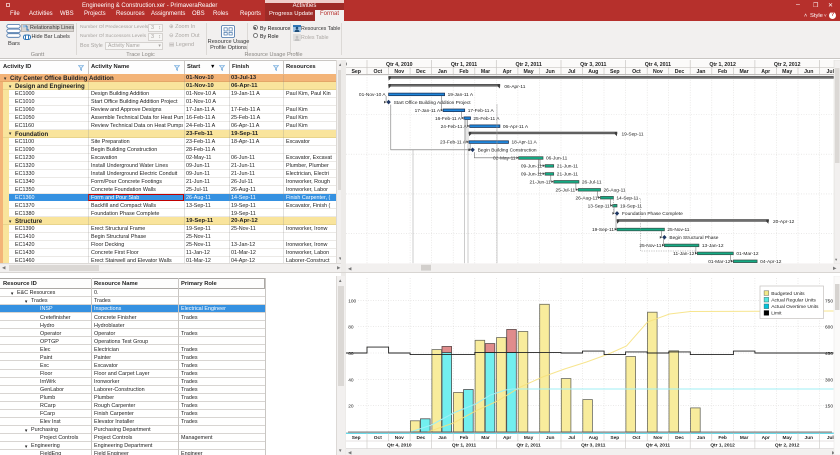 The height and width of the screenshot is (455, 840). Describe the element at coordinates (480, 111) in the screenshot. I see `svg-text: 17-Feb-11 A` at that location.